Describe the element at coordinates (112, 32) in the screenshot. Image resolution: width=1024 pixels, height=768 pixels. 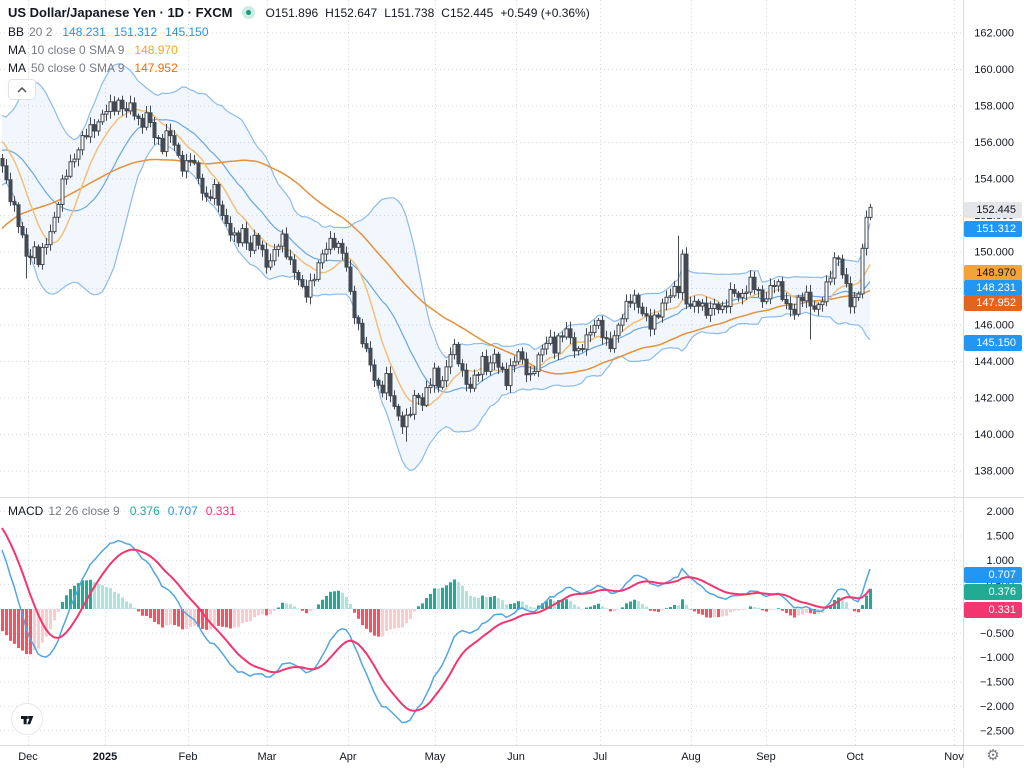
I see `indicator-legend-bb: BB 20 2 148.231 151.312 145.150` at that location.